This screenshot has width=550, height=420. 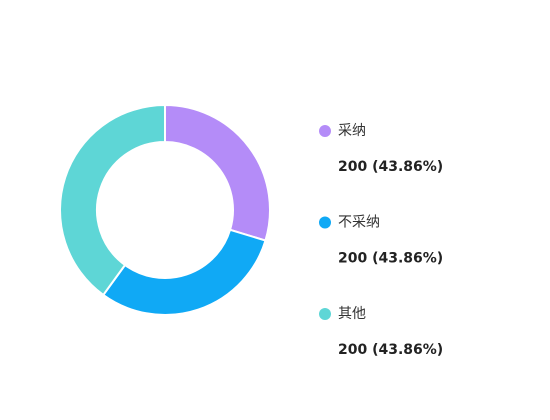 I want to click on legend-label: 不采纳, so click(x=359, y=223).